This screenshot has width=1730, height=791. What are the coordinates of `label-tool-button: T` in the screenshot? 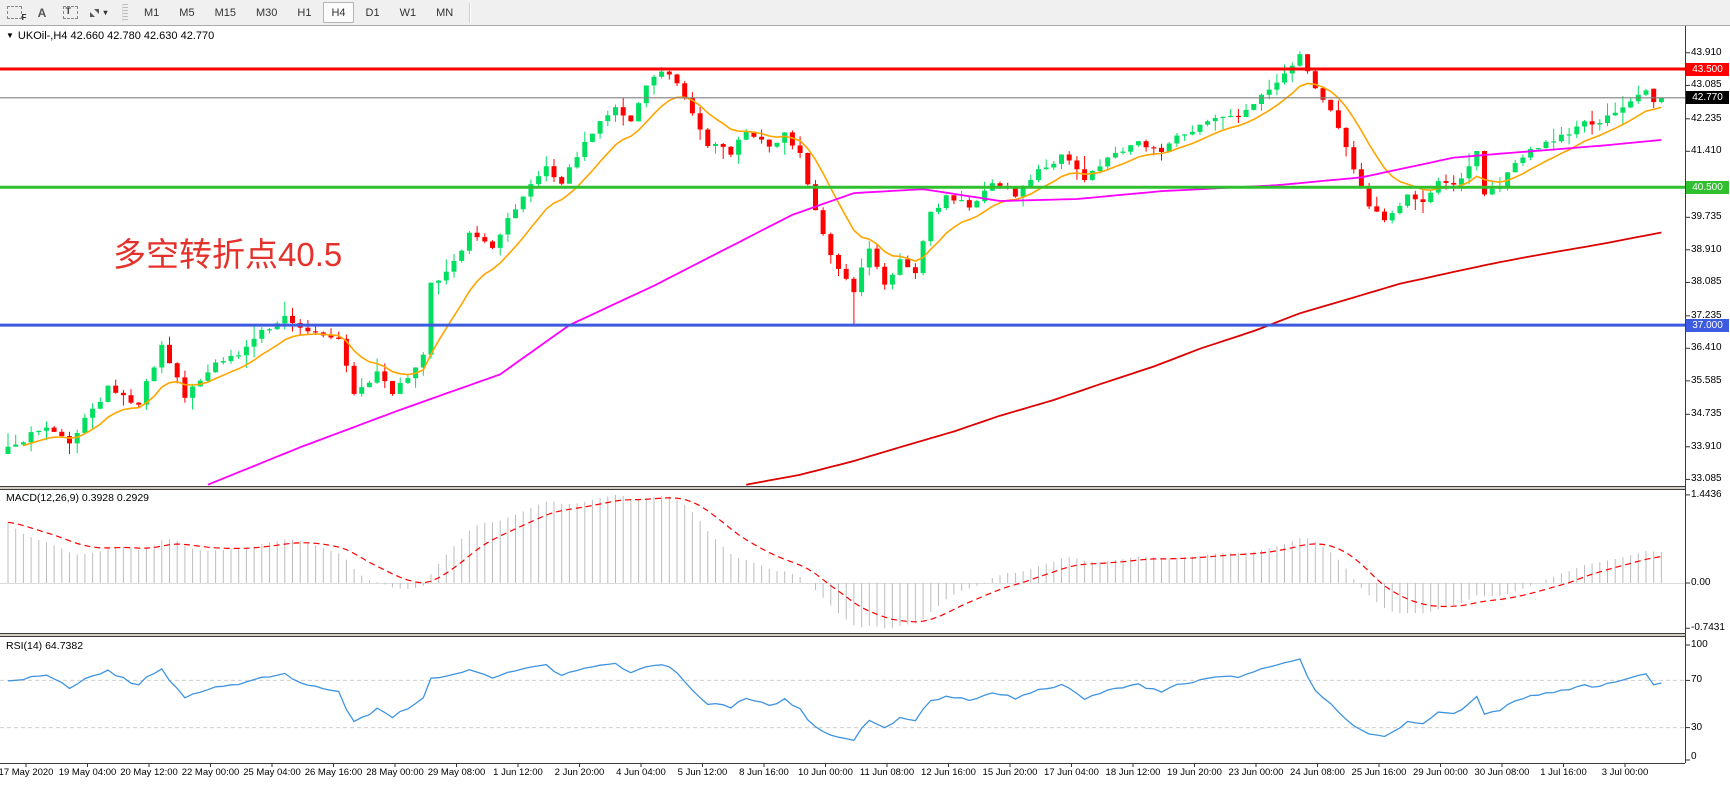 It's located at (70, 12).